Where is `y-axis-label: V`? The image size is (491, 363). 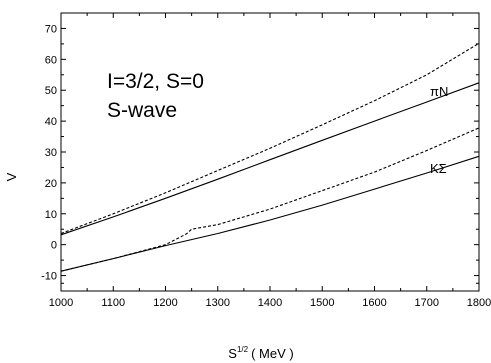 y-axis-label: V is located at coordinates (11, 176).